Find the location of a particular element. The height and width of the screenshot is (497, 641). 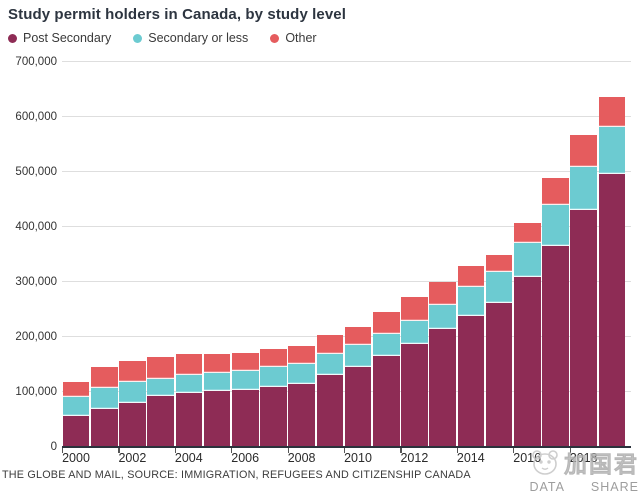

bar-segment-post-secondary-2001 is located at coordinates (104, 427).